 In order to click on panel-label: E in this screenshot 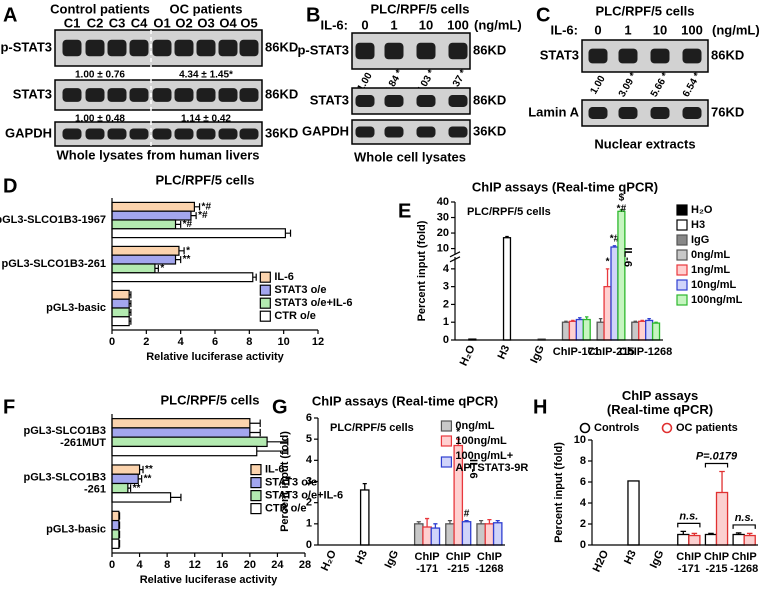, I will do `click(404, 211)`.